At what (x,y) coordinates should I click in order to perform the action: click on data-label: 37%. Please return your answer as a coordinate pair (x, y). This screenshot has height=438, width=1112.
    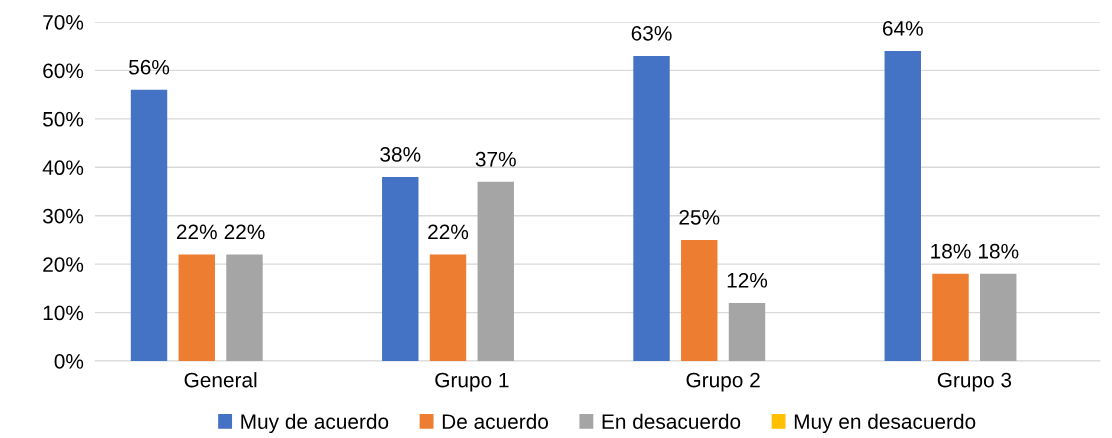
    Looking at the image, I should click on (495, 159).